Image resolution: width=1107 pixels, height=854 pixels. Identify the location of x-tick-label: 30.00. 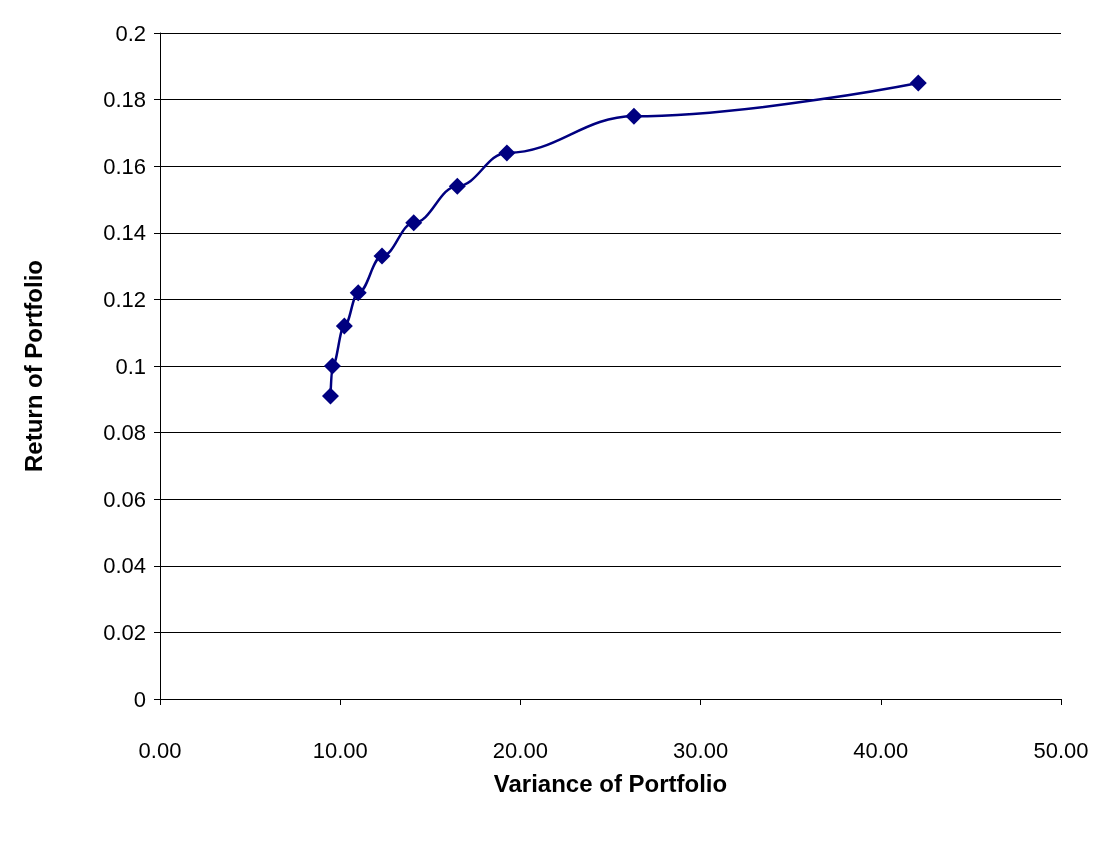
(701, 750).